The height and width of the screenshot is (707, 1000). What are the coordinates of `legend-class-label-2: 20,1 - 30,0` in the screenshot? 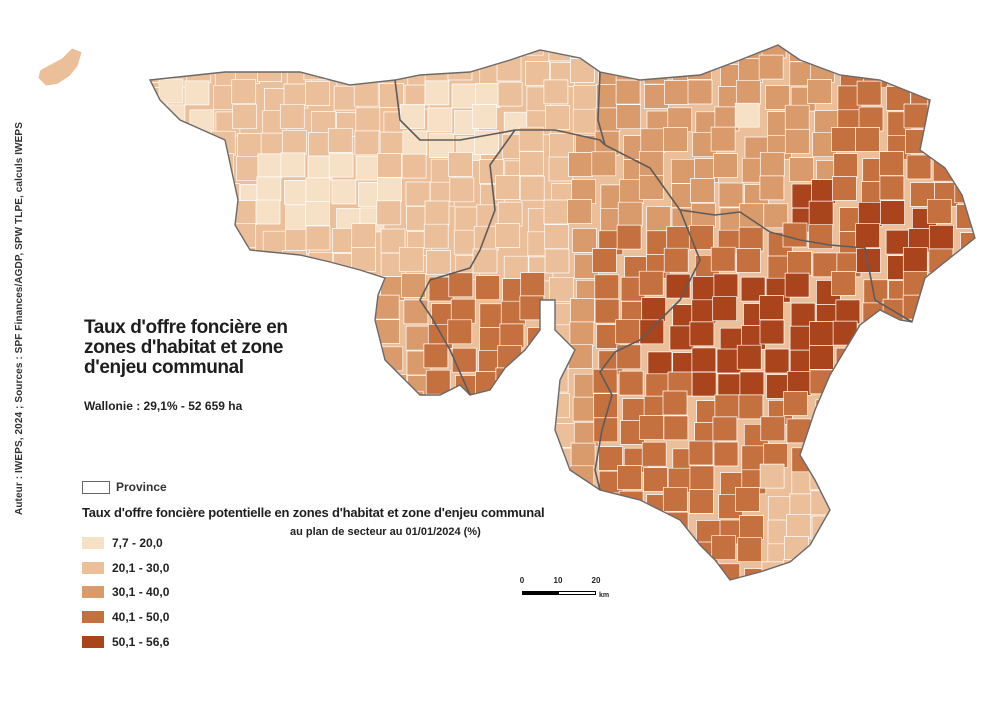 It's located at (141, 567).